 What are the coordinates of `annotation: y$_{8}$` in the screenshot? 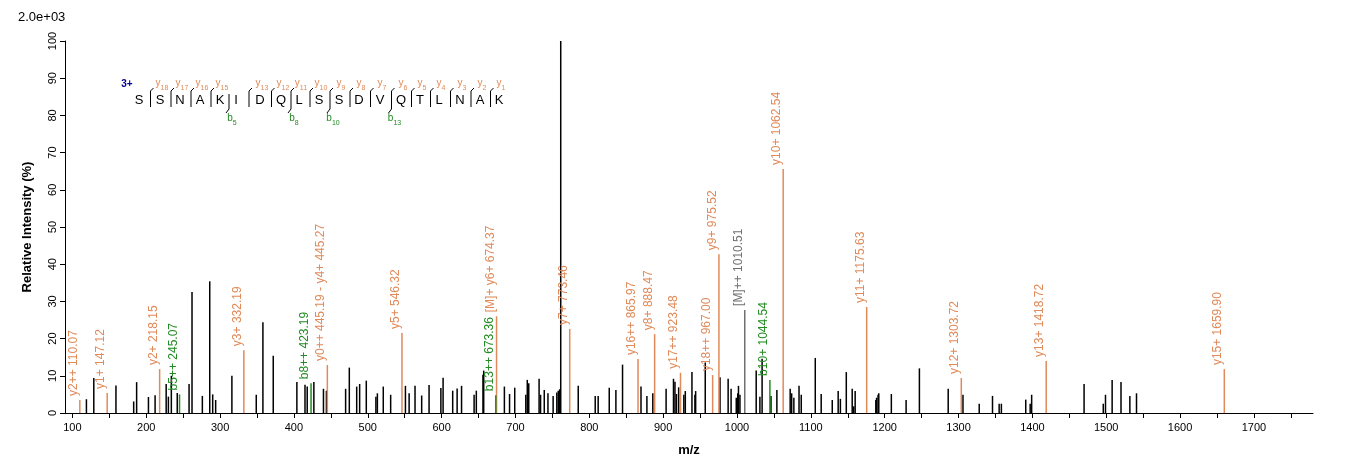 It's located at (361, 84).